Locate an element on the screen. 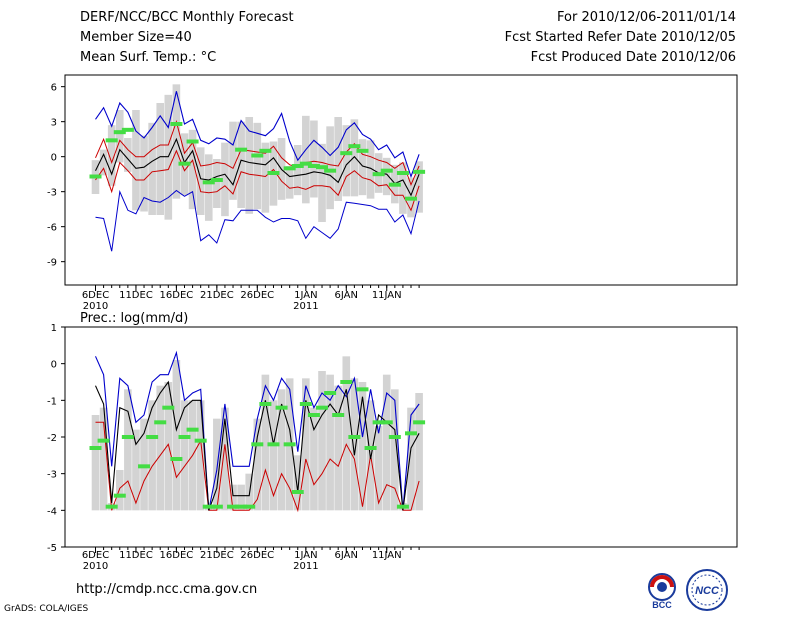  forecast-period: For 2010/12/06-2011/01/14 is located at coordinates (646, 17).